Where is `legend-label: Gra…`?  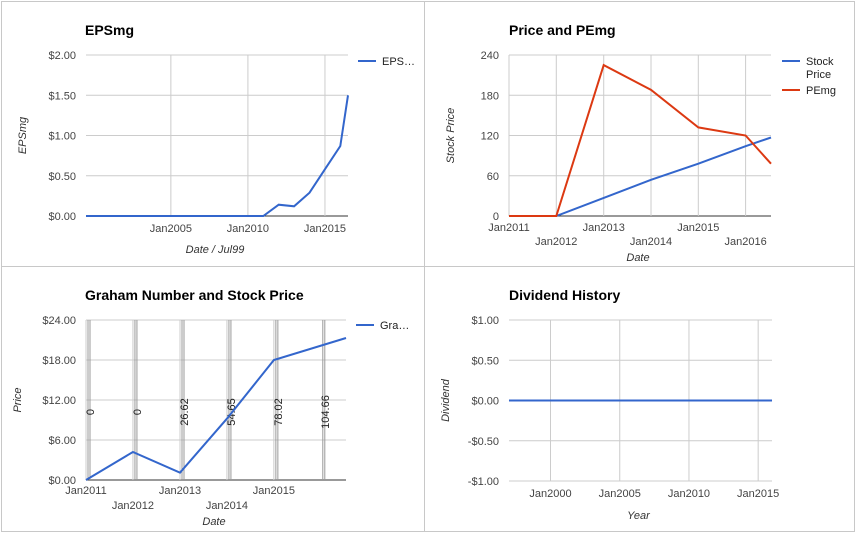 legend-label: Gra… is located at coordinates (394, 326).